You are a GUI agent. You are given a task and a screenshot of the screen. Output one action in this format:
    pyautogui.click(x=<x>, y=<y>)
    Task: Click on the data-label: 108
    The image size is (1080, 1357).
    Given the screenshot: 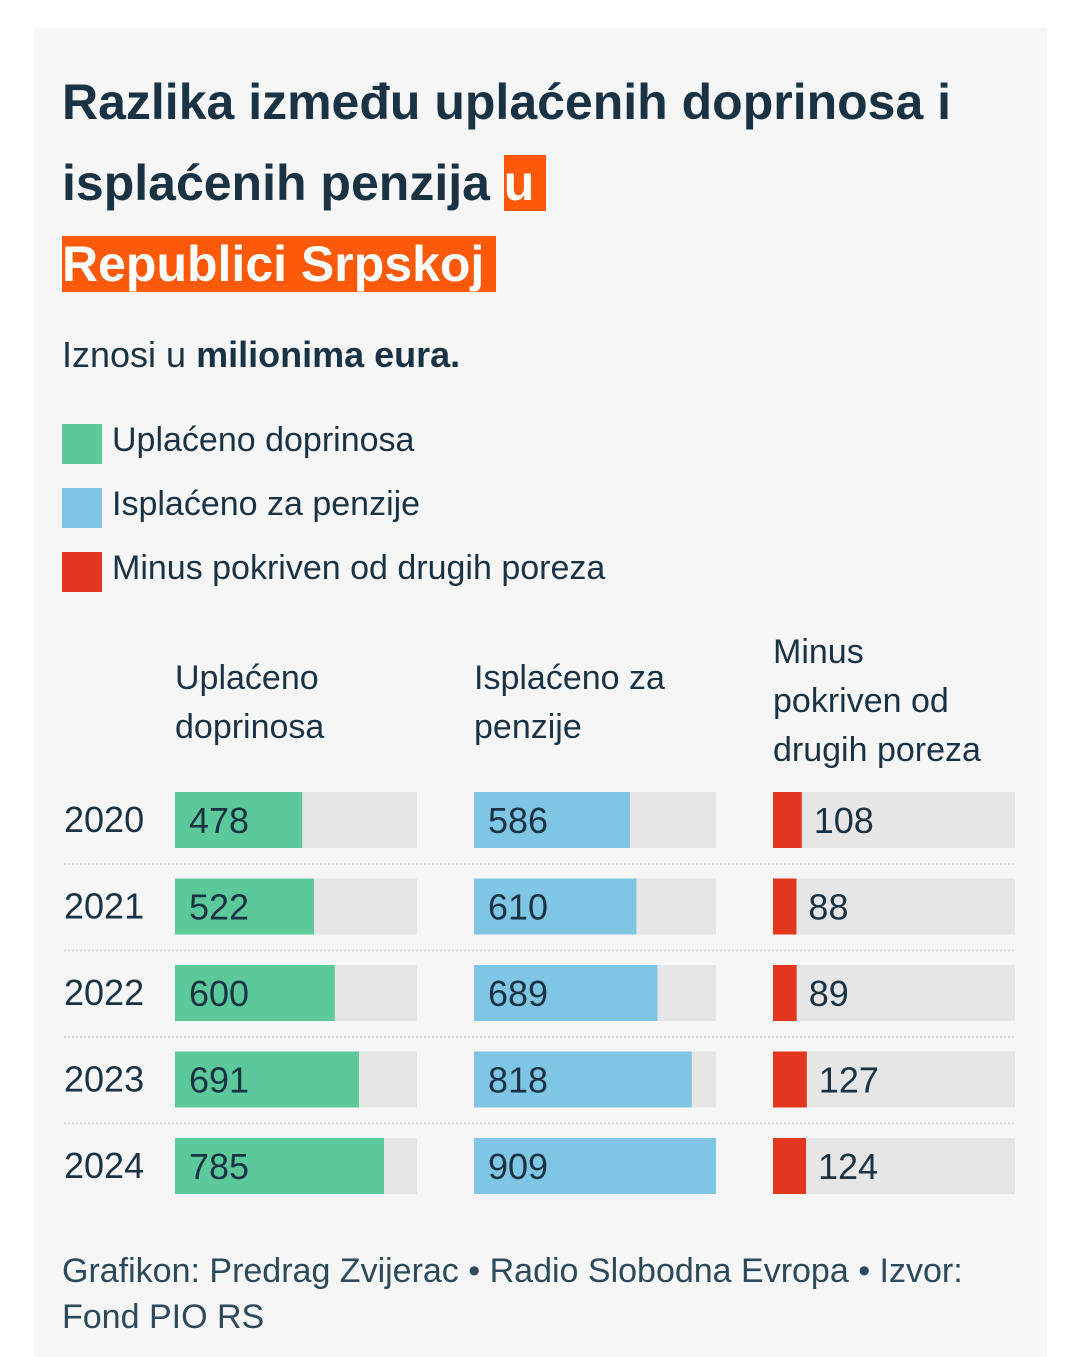 What is the action you would take?
    pyautogui.click(x=844, y=820)
    